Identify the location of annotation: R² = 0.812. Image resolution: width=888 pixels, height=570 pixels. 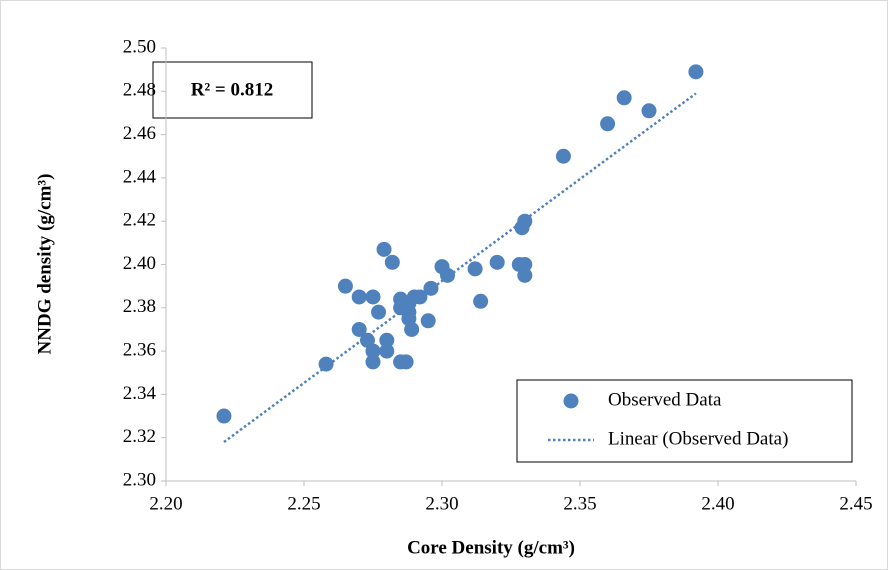
(232, 89).